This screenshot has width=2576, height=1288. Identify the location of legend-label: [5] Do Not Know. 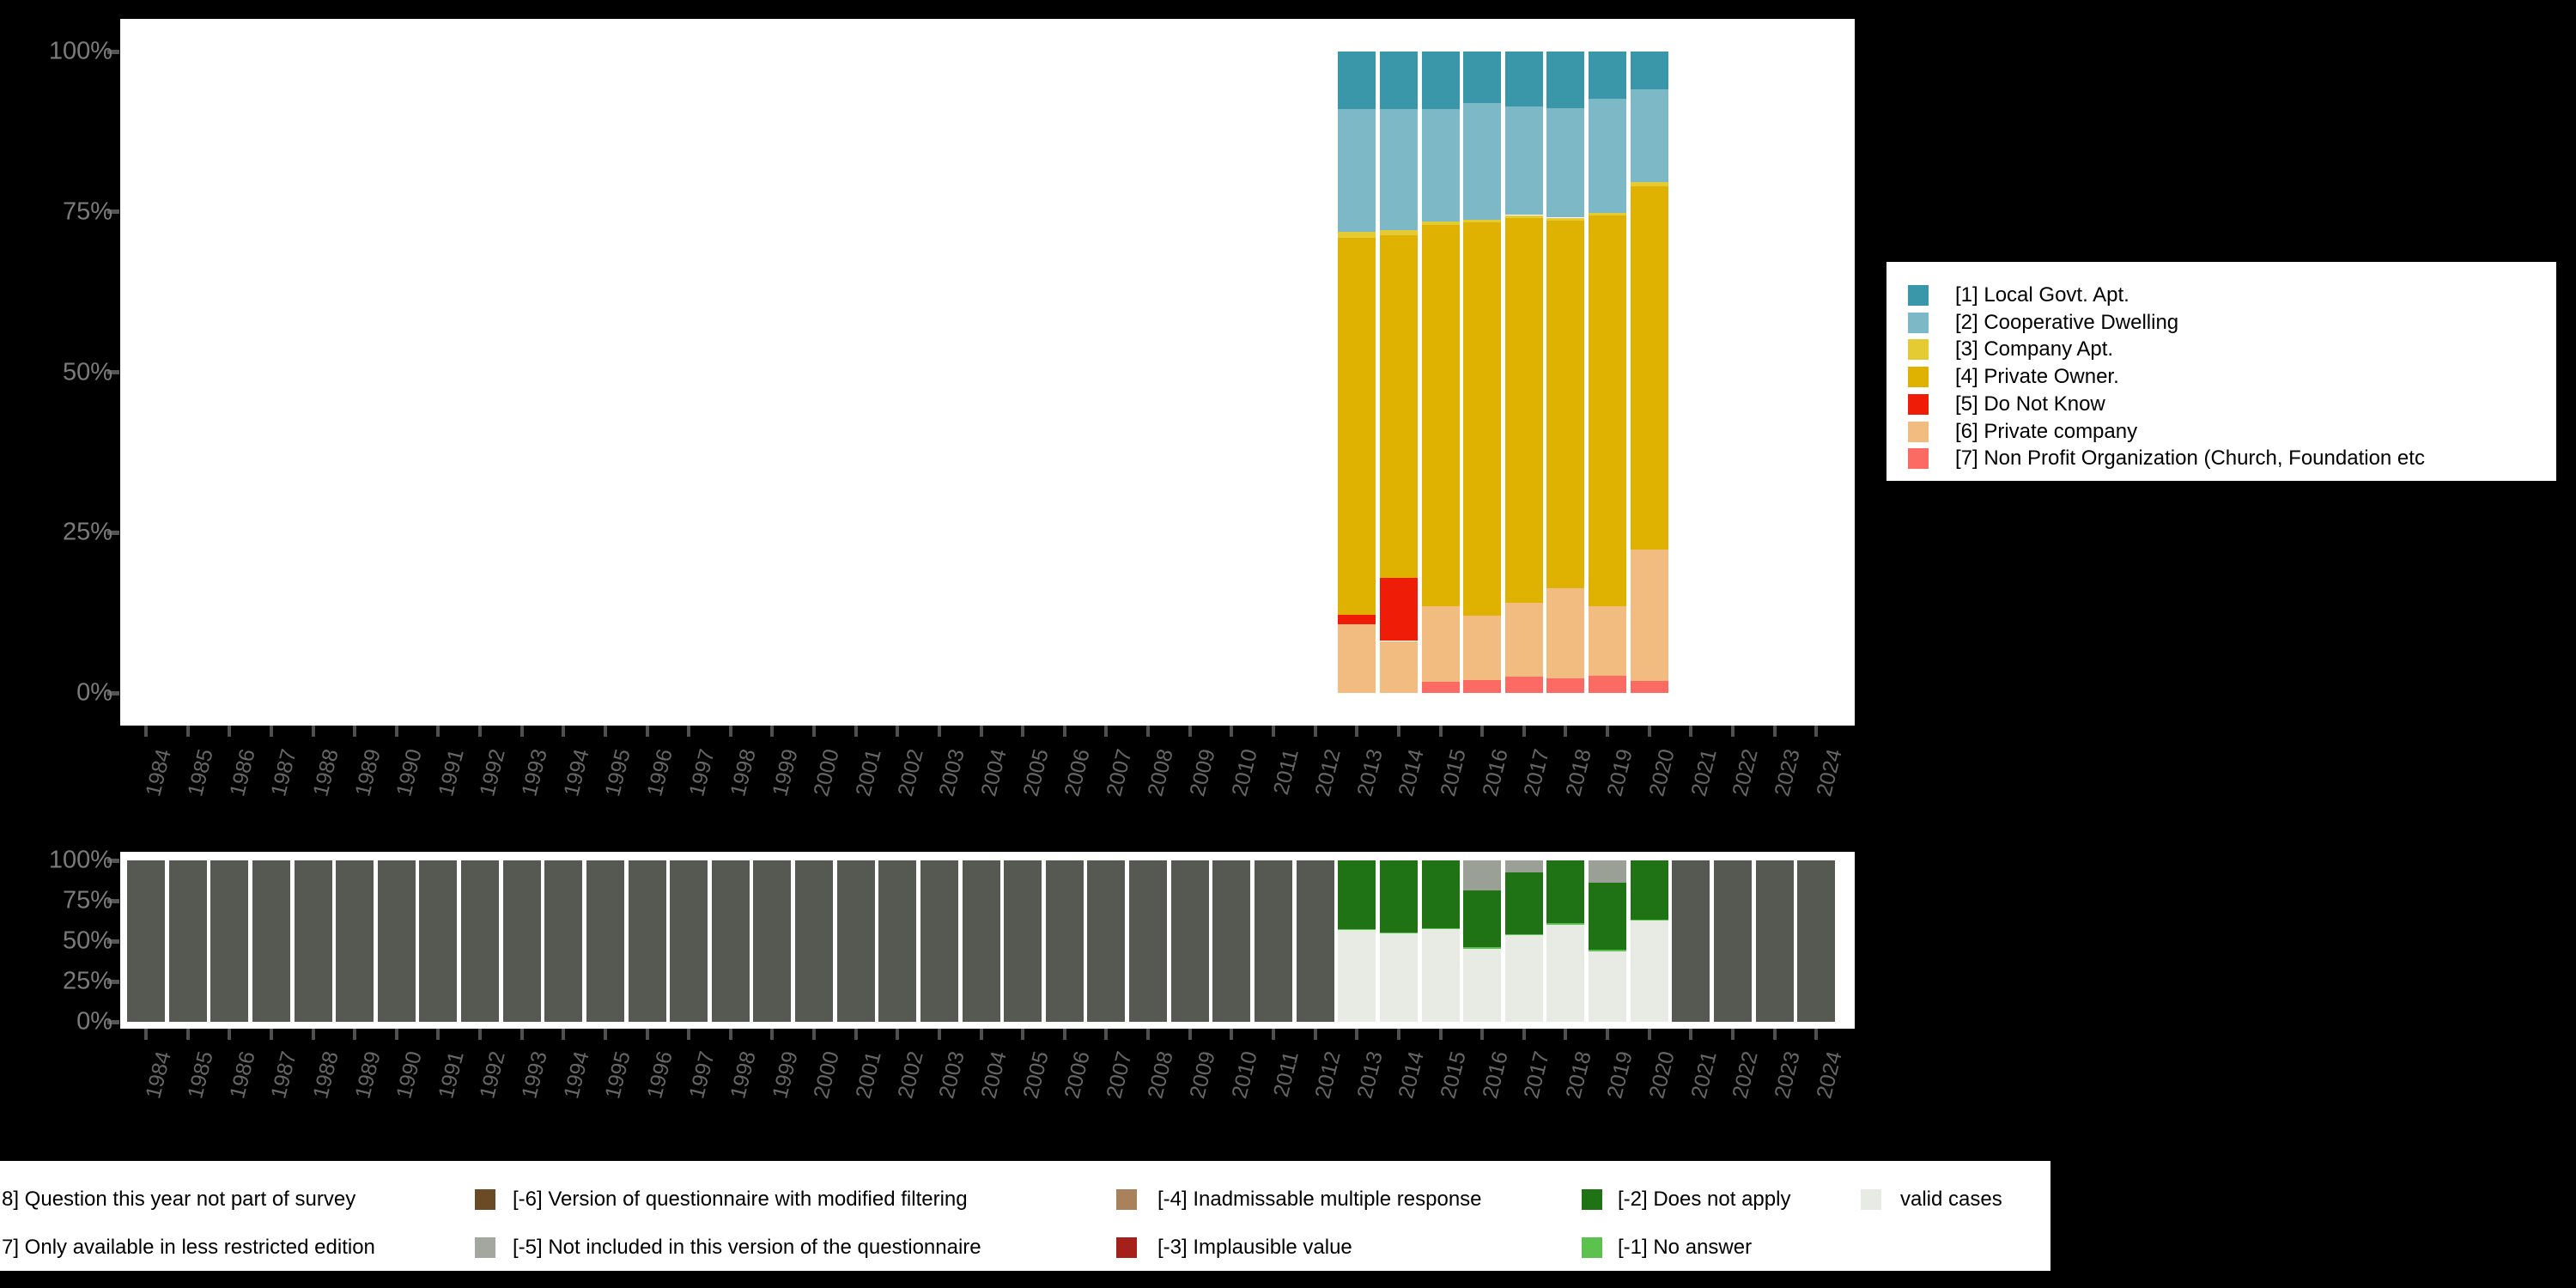
(2030, 404).